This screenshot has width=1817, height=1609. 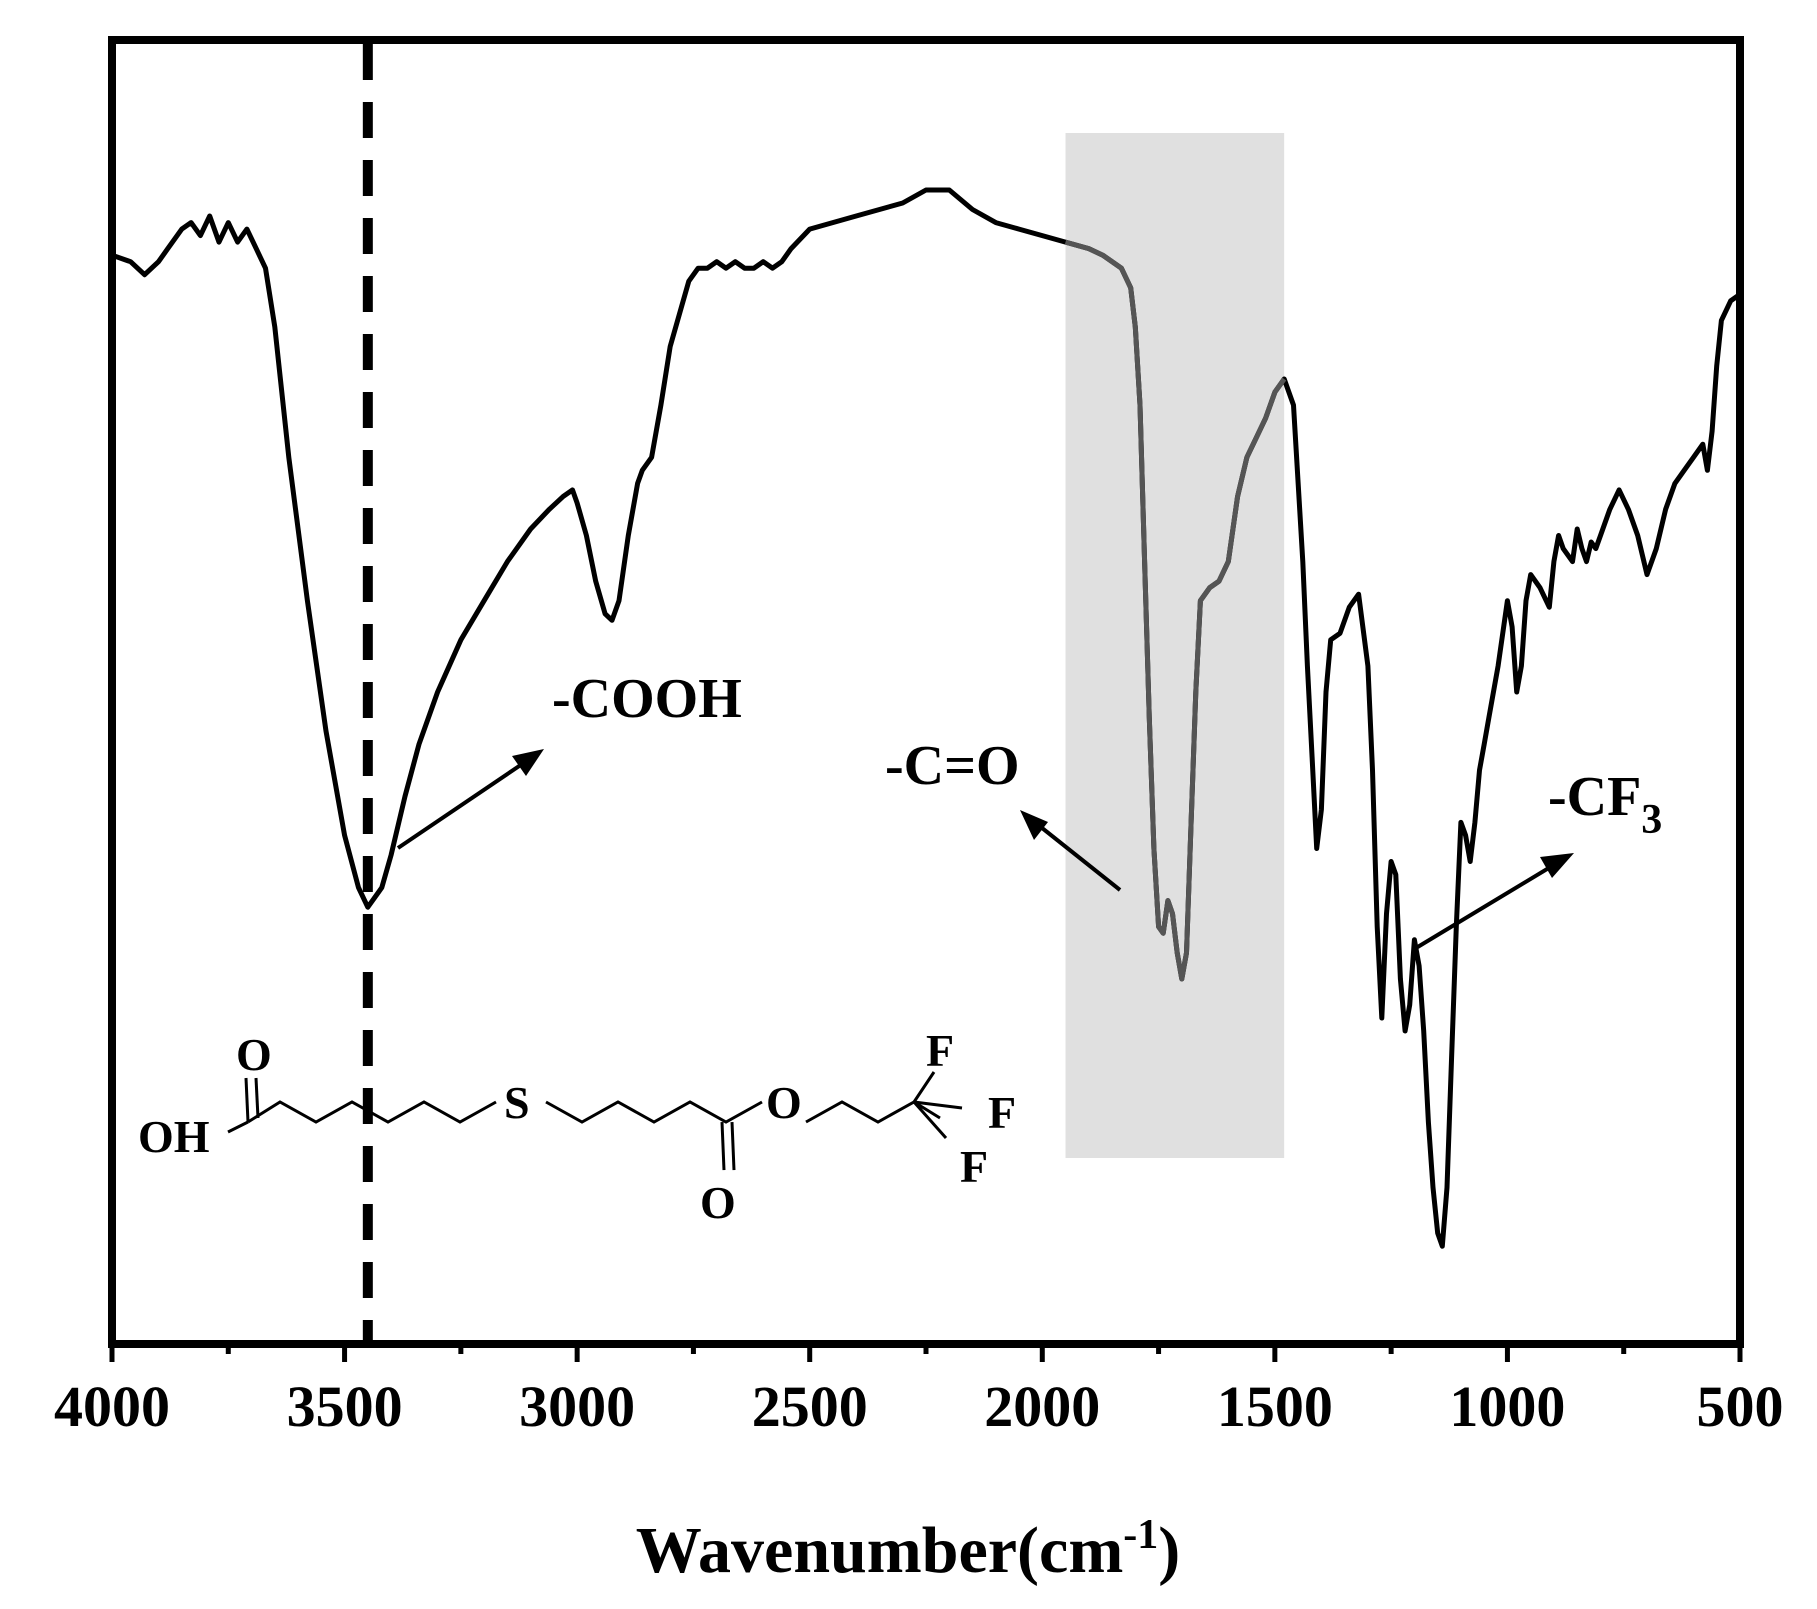 What do you see at coordinates (1034, 825) in the screenshot?
I see `arrowhead-co` at bounding box center [1034, 825].